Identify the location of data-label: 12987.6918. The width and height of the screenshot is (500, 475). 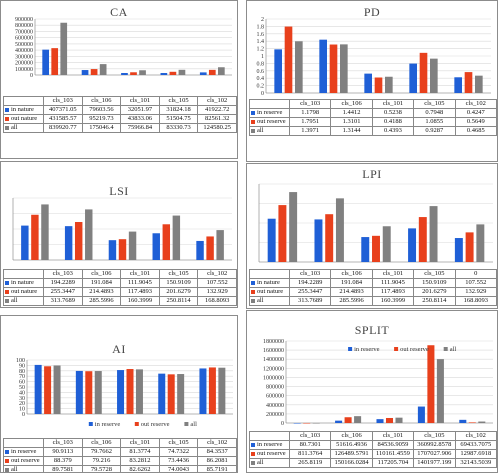
(475, 454).